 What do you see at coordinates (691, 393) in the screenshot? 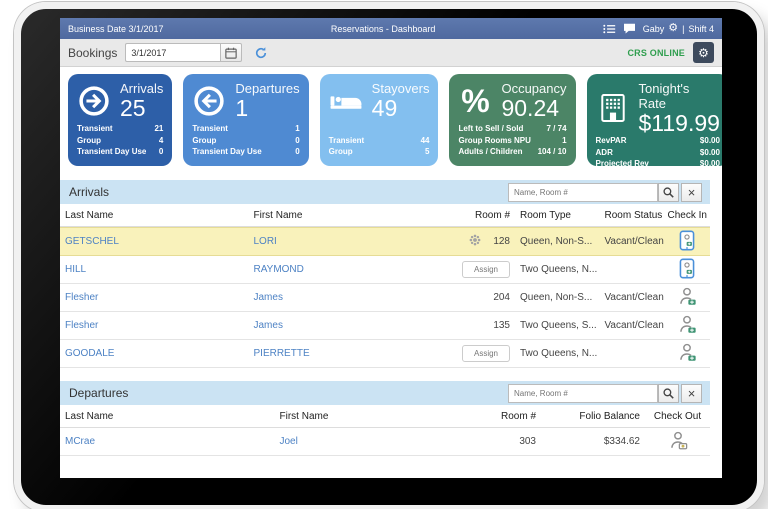
I see `departures-clear-button: ×` at bounding box center [691, 393].